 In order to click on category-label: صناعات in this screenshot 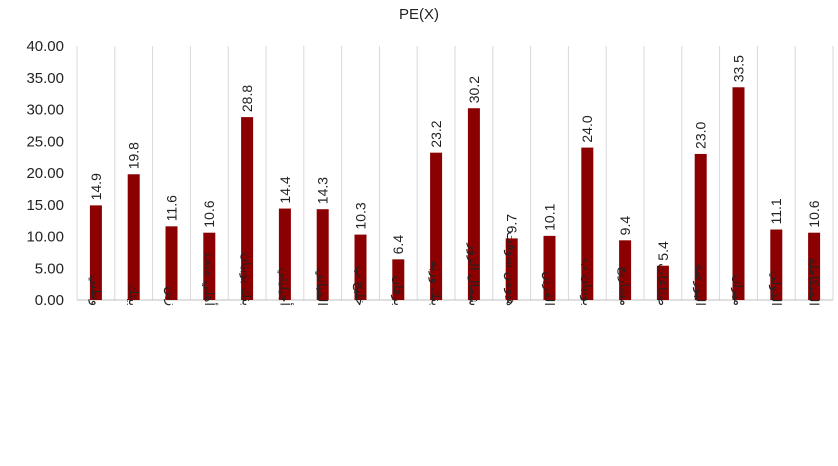, I will do `click(662, 284)`.